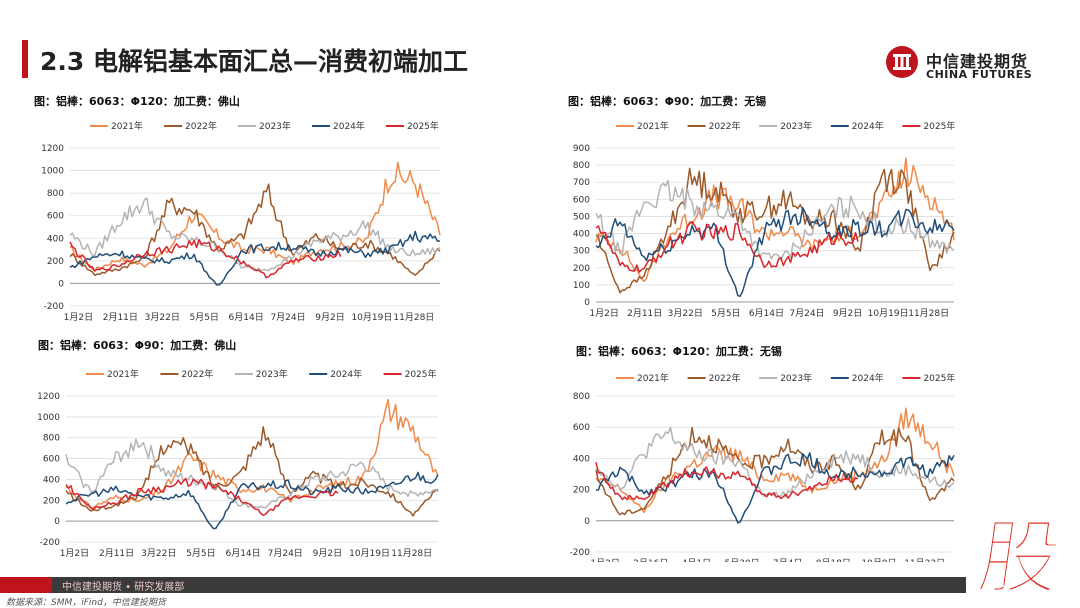 The height and width of the screenshot is (608, 1080). Describe the element at coordinates (137, 345) in the screenshot. I see `chart-title-foshan-90: 图：铝棒：6063：Φ90：加工费：佛山` at that location.